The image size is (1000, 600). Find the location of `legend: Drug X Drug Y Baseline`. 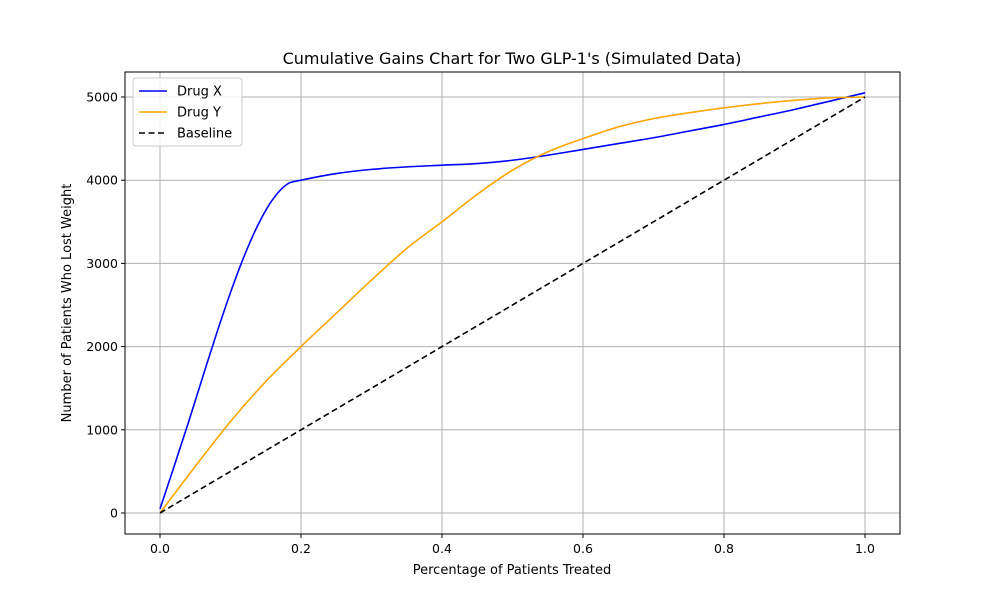

legend: Drug X Drug Y Baseline is located at coordinates (187, 112).